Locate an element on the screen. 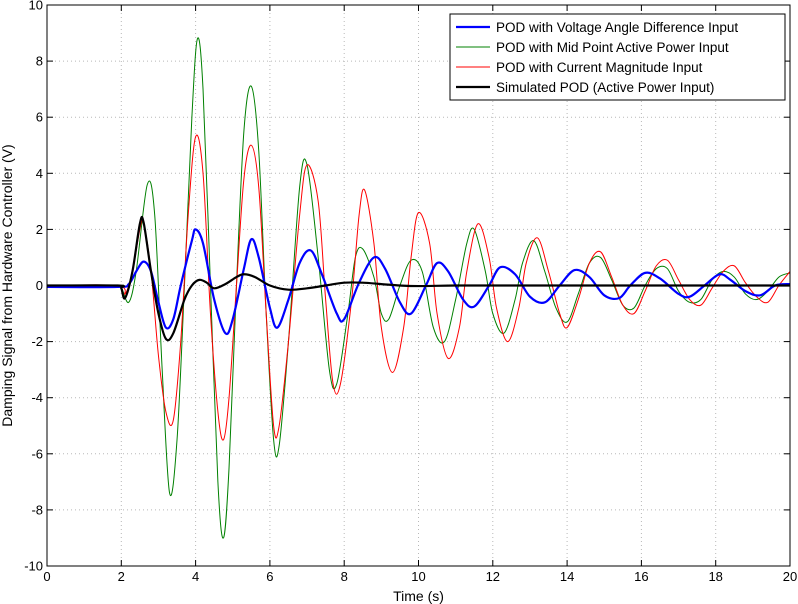 This screenshot has width=798, height=604. x-tick-label: 14 is located at coordinates (567, 576).